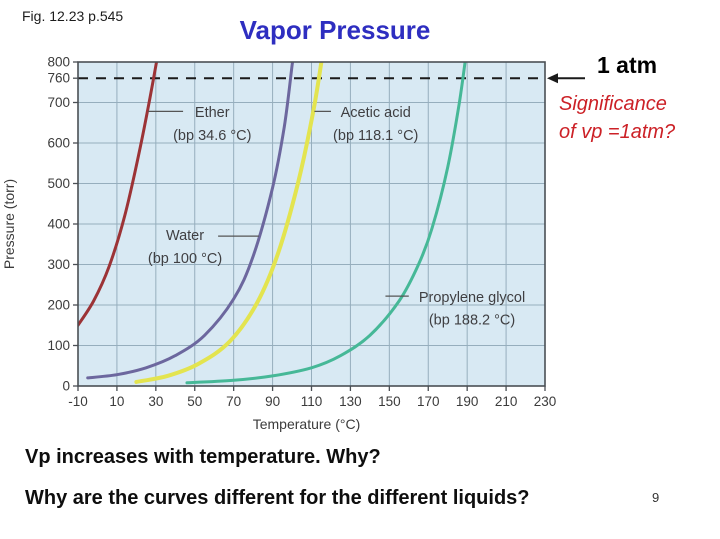 The height and width of the screenshot is (539, 720). Describe the element at coordinates (58, 305) in the screenshot. I see `y-tick-label: 200` at that location.